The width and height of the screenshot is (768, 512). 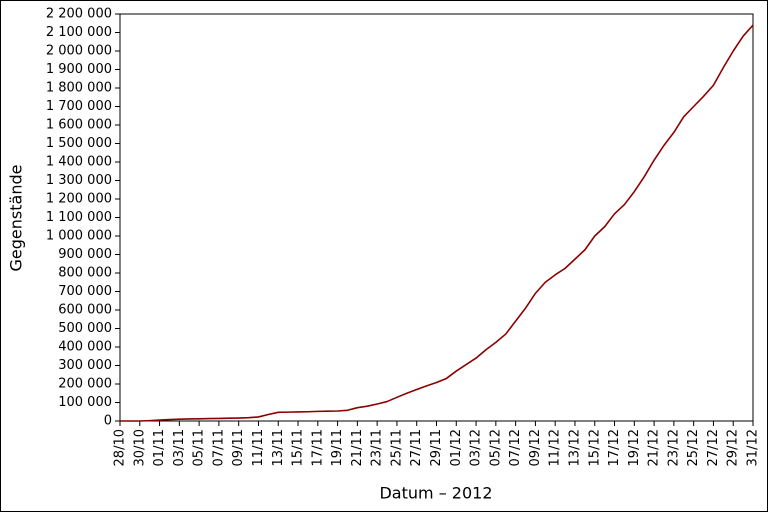 What do you see at coordinates (416, 447) in the screenshot?
I see `x-tick-label: 27/11` at bounding box center [416, 447].